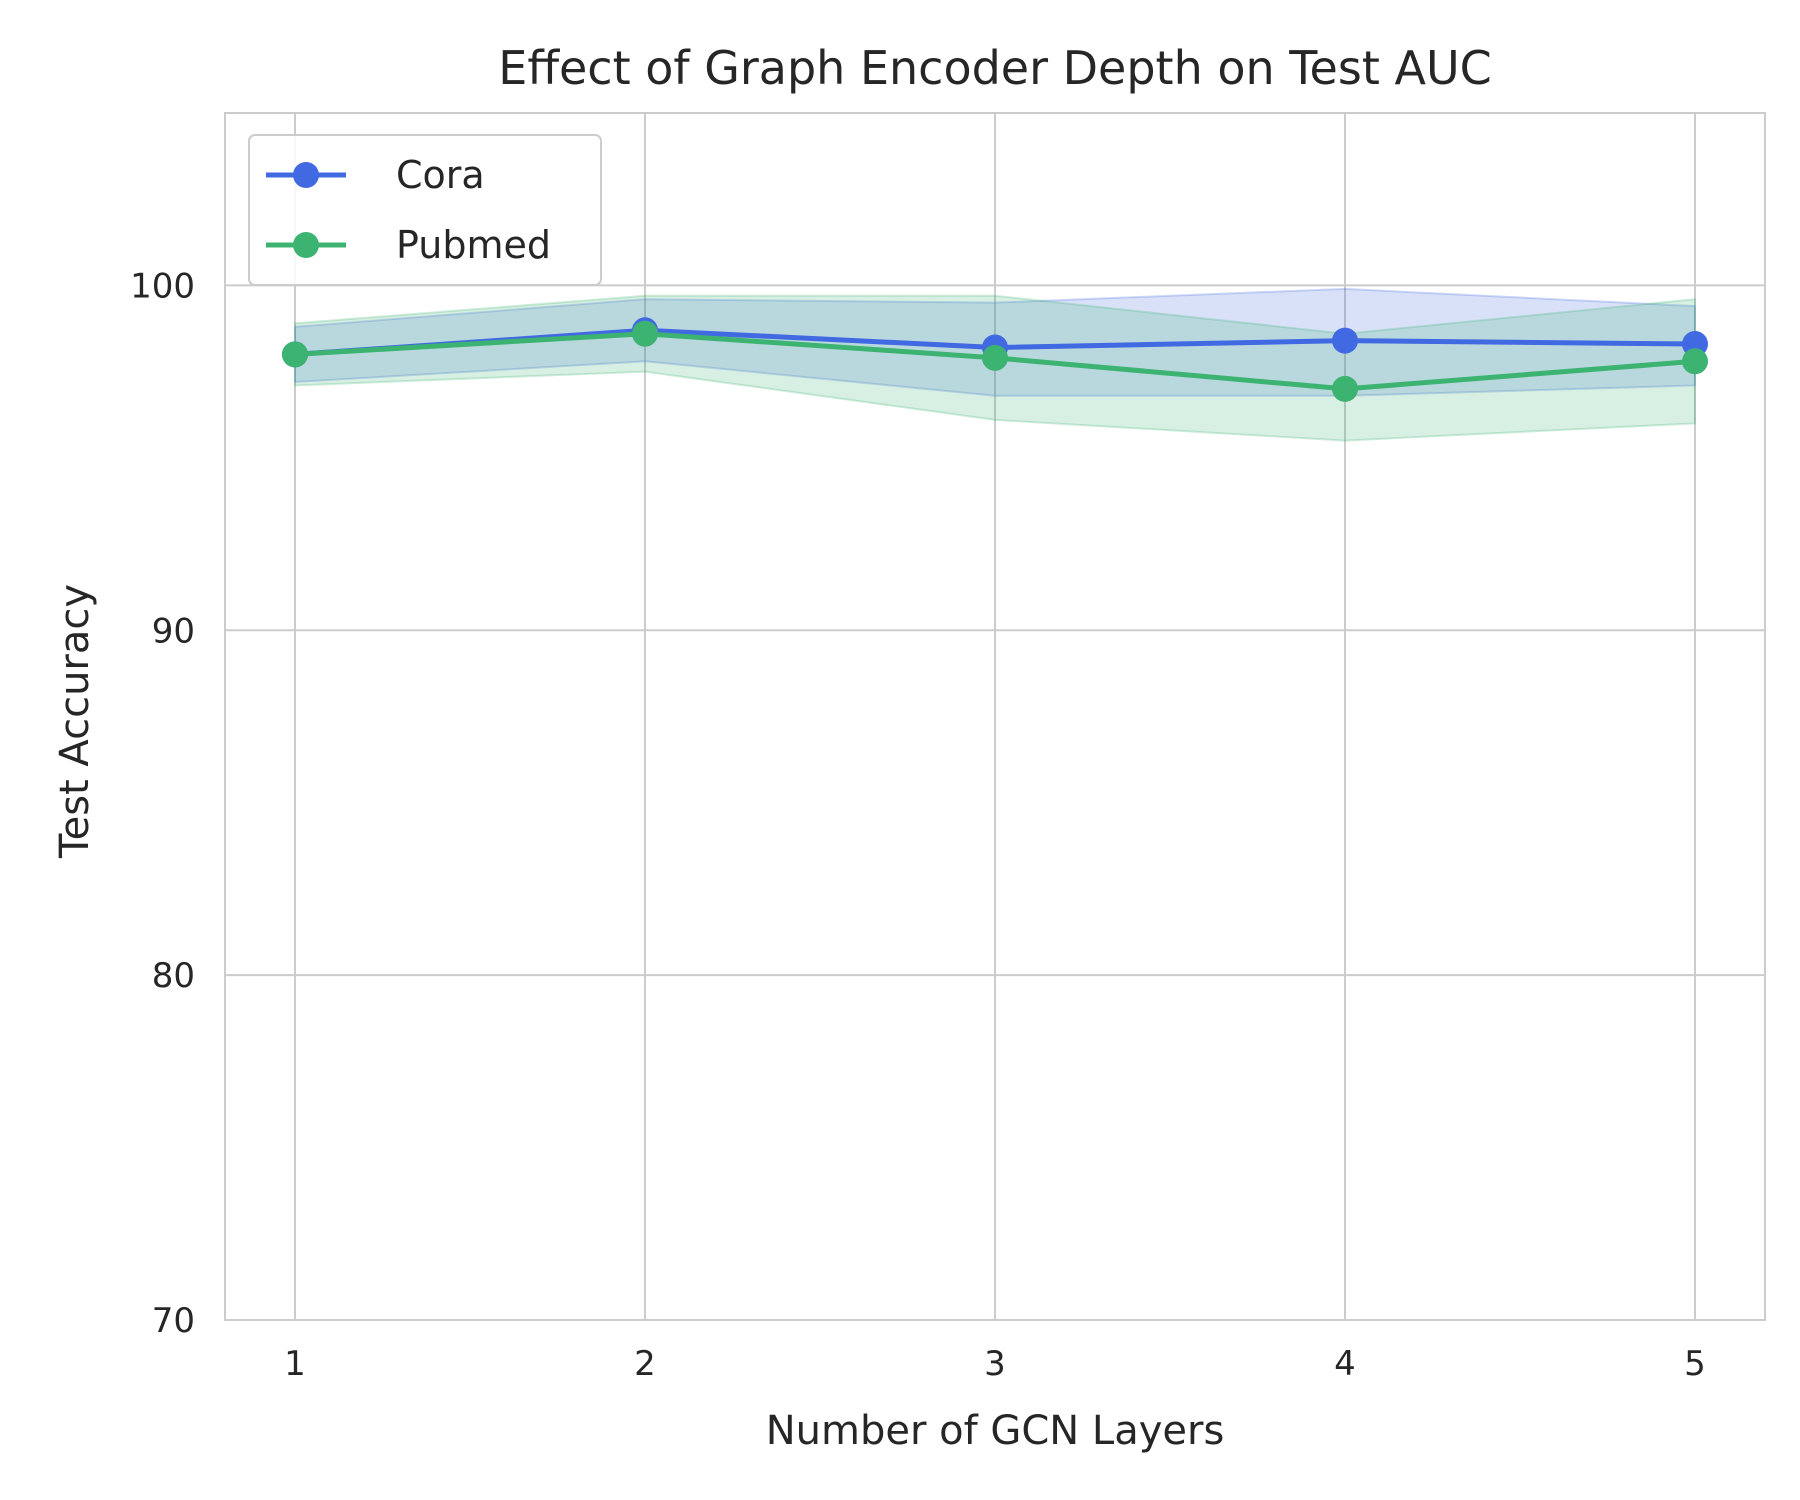 This screenshot has height=1500, width=1800. Describe the element at coordinates (173, 631) in the screenshot. I see `y-tick-label: 90` at that location.